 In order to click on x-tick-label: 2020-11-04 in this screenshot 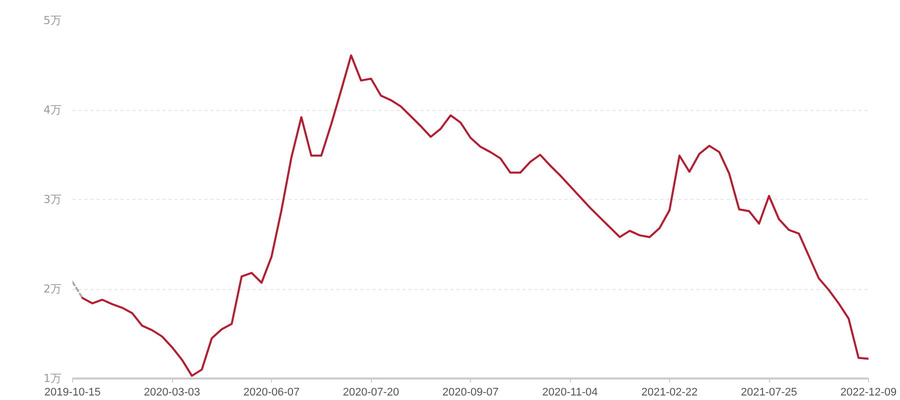, I will do `click(570, 392)`.